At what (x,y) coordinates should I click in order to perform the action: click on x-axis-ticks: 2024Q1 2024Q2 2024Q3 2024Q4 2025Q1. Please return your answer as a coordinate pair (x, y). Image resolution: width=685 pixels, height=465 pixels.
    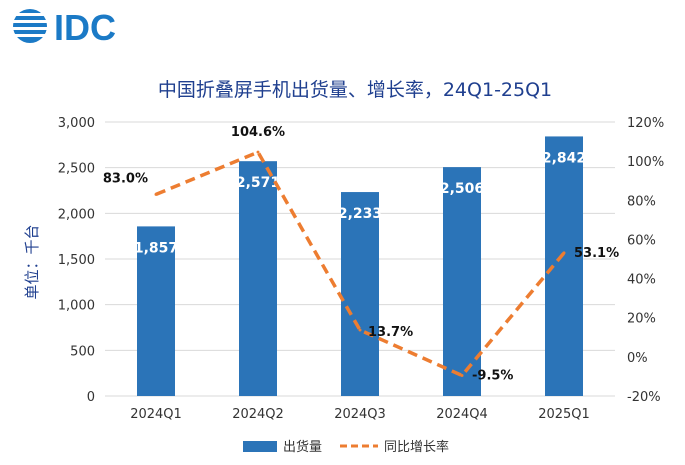
    Looking at the image, I should click on (360, 414).